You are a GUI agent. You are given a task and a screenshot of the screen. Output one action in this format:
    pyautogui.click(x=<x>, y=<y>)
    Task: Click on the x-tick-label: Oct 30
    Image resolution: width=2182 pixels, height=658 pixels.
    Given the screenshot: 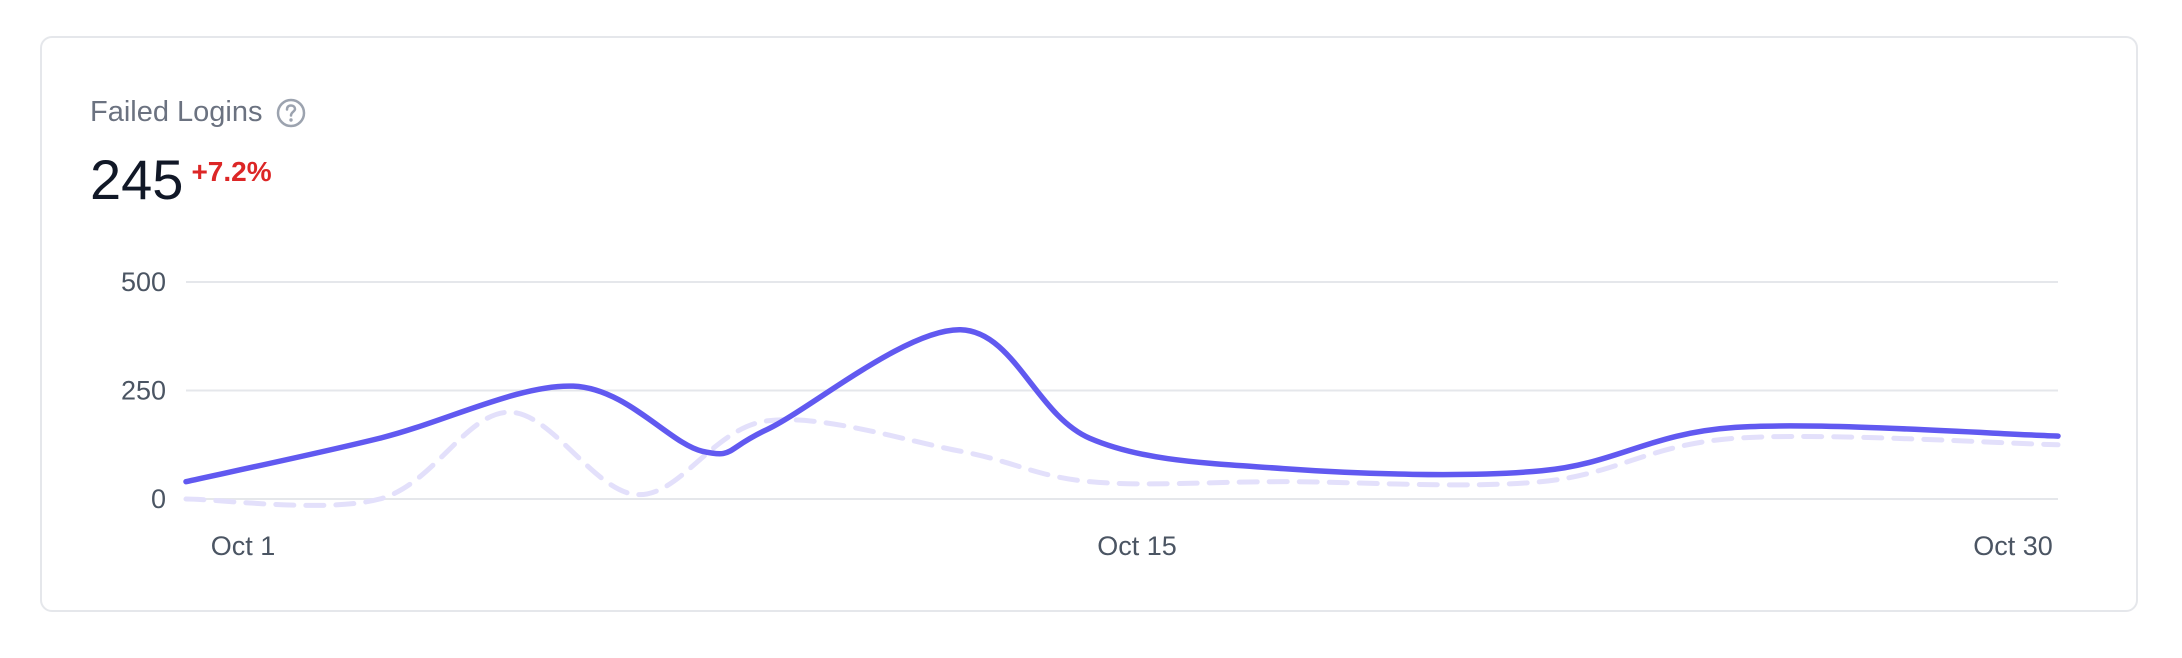 What is the action you would take?
    pyautogui.click(x=2013, y=546)
    